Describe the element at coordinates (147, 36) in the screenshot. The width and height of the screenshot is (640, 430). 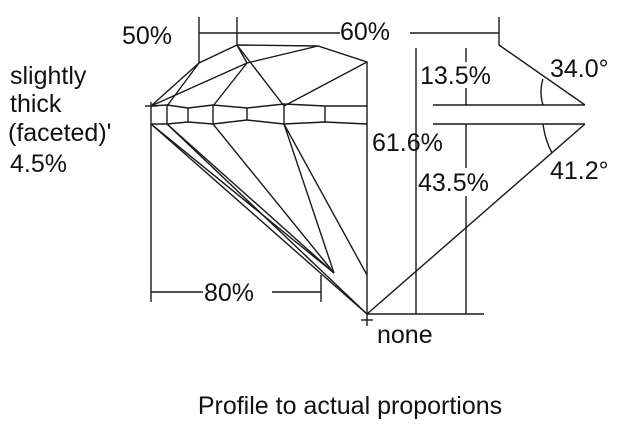
I see `crown-height-label: 50%` at that location.